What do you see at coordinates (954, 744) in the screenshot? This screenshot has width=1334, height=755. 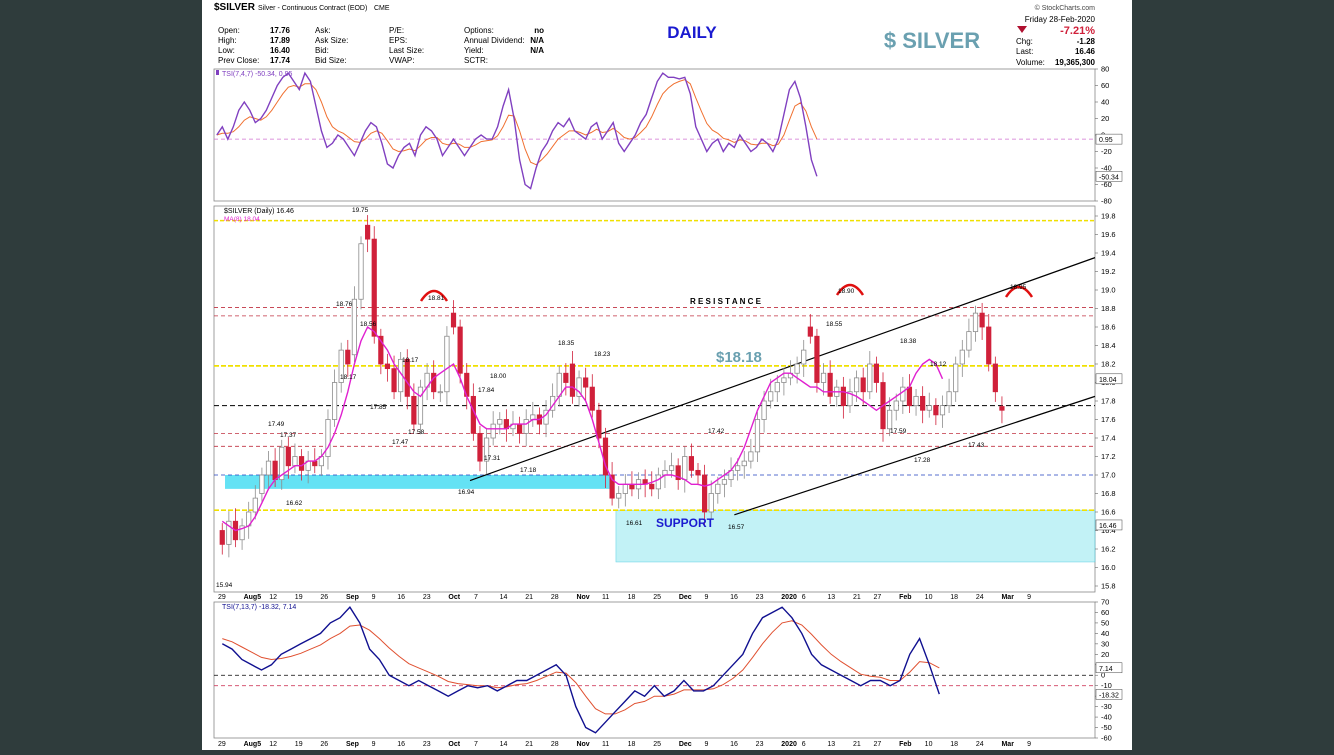 I see `x-axis-label-lower: 18` at bounding box center [954, 744].